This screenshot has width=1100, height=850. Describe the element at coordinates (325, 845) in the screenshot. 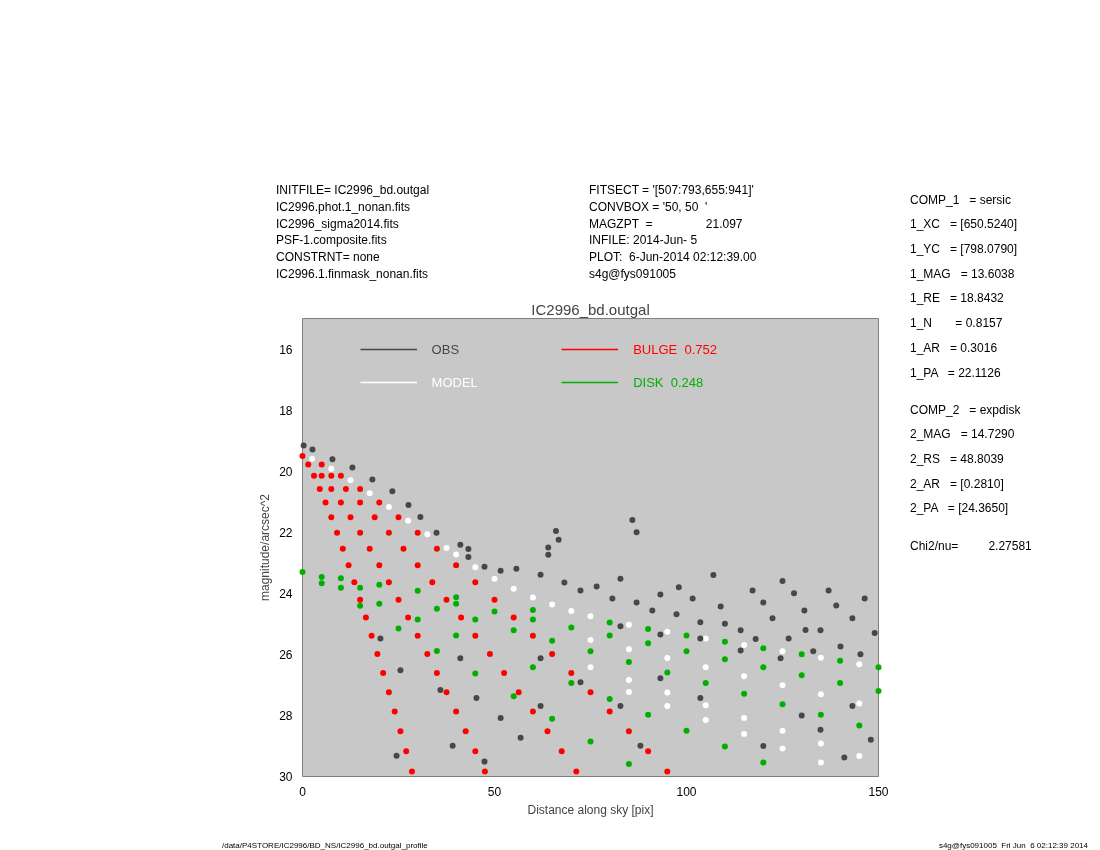

I see `text: /data/P4STORE/IC2996/BD_NS/IC2996_bd.outgal_profile` at that location.